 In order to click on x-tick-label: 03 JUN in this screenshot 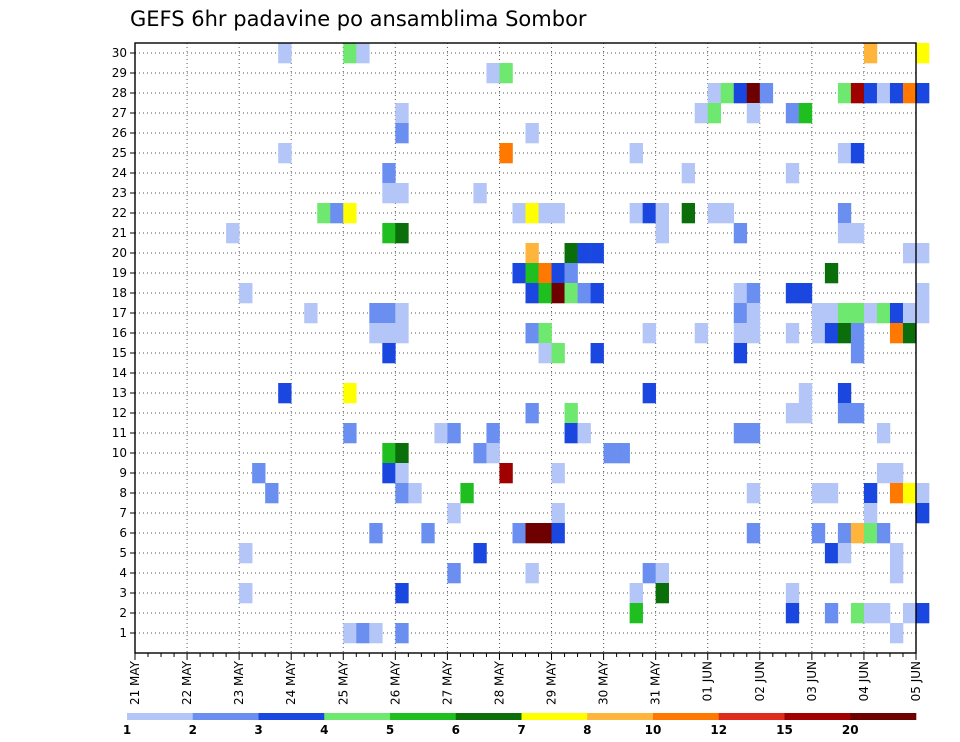, I will do `click(812, 681)`.